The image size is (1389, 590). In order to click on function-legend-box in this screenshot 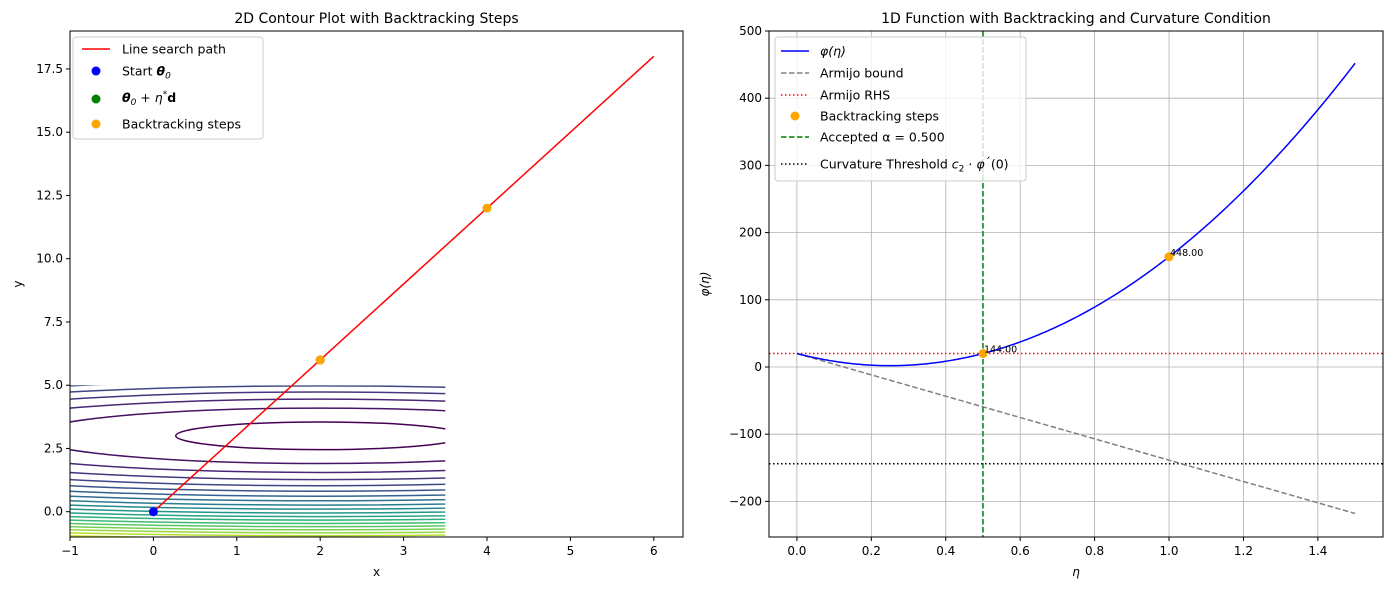, I will do `click(900, 109)`.